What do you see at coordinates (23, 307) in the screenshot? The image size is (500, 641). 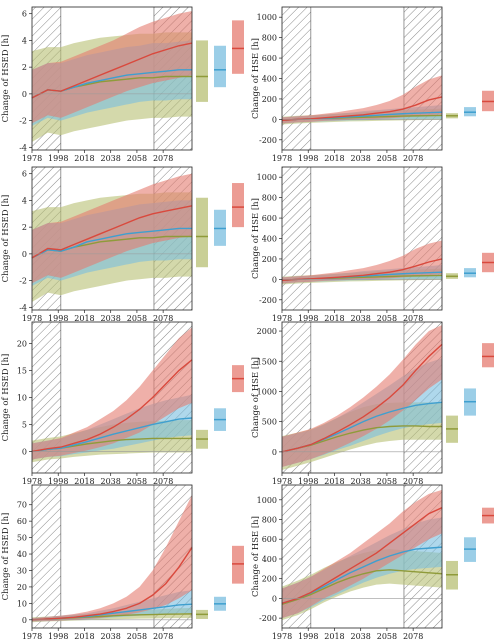 I see `y-tick-label: -4` at bounding box center [23, 307].